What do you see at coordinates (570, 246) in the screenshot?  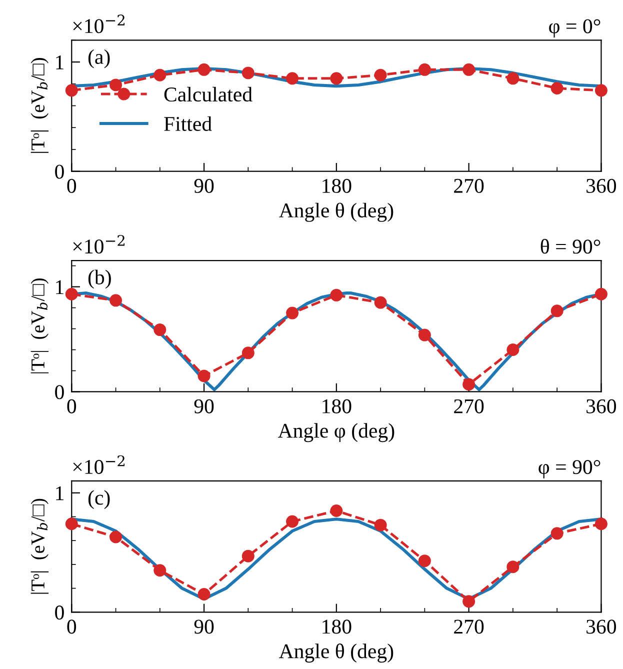 I see `text: θ = 90°` at bounding box center [570, 246].